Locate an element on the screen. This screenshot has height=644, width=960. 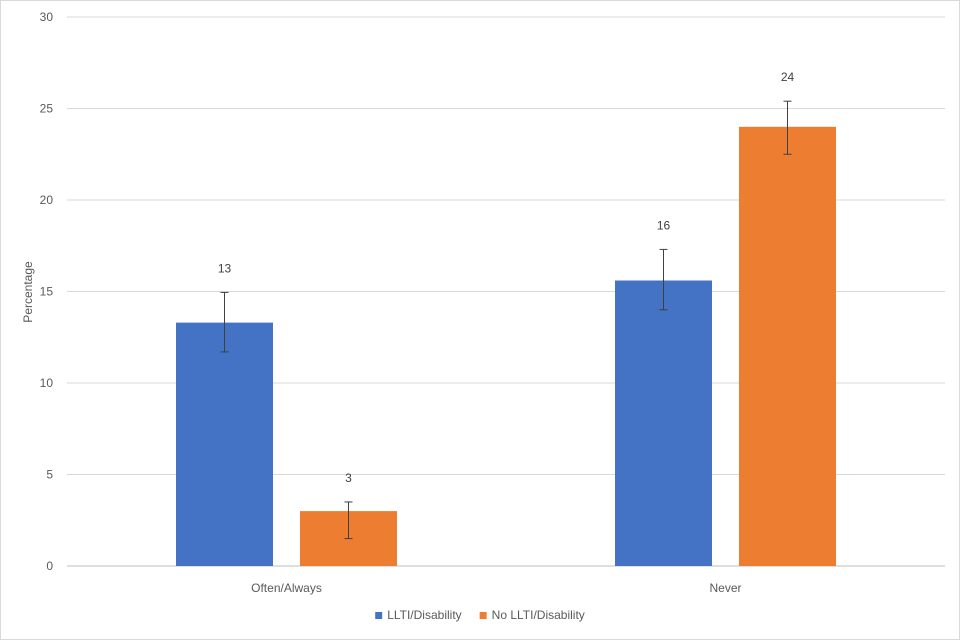
y-tick-label: 20 is located at coordinates (47, 200).